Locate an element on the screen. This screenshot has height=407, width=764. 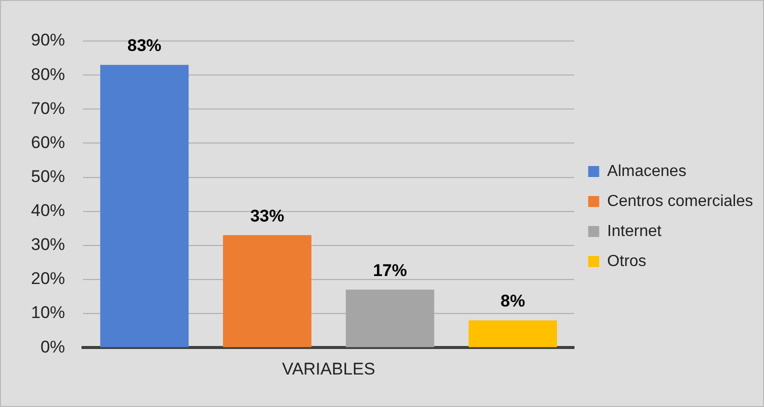
y-tick-label: 70% is located at coordinates (48, 108).